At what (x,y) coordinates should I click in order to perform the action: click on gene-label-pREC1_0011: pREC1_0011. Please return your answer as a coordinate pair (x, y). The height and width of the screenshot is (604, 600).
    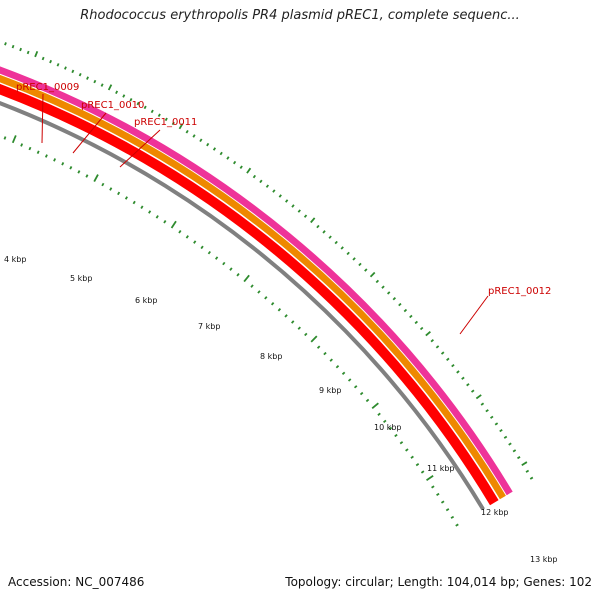
    Looking at the image, I should click on (165, 122).